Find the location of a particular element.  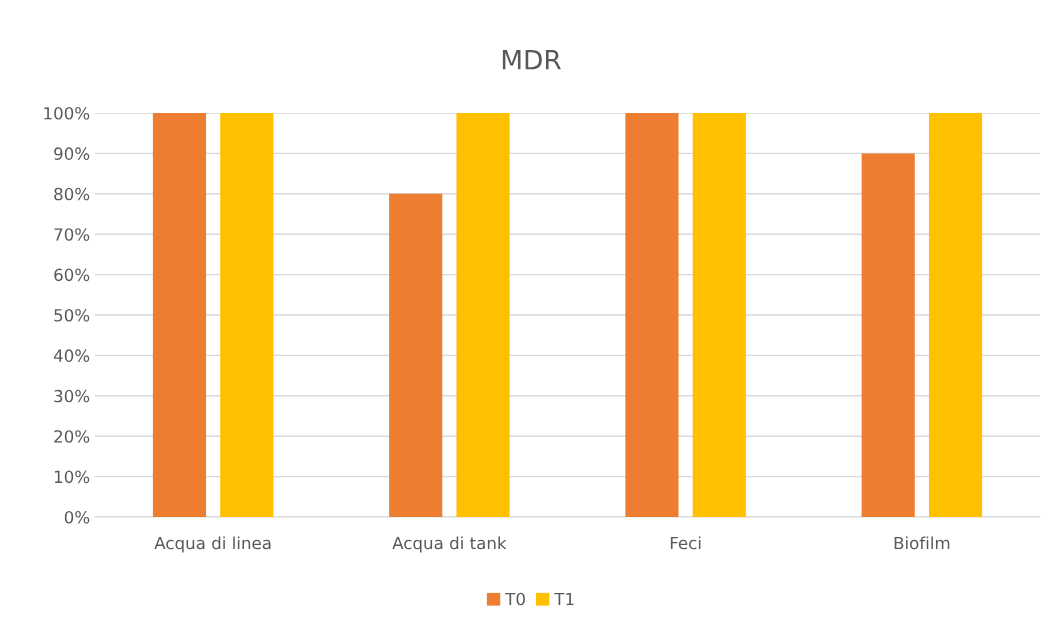

y-tick-label: 80% is located at coordinates (72, 194).